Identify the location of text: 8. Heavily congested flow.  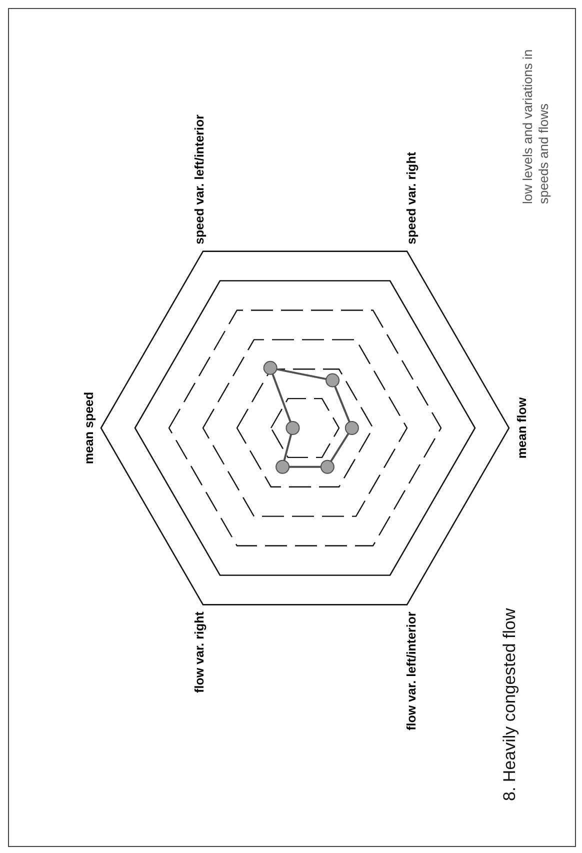
(510, 704).